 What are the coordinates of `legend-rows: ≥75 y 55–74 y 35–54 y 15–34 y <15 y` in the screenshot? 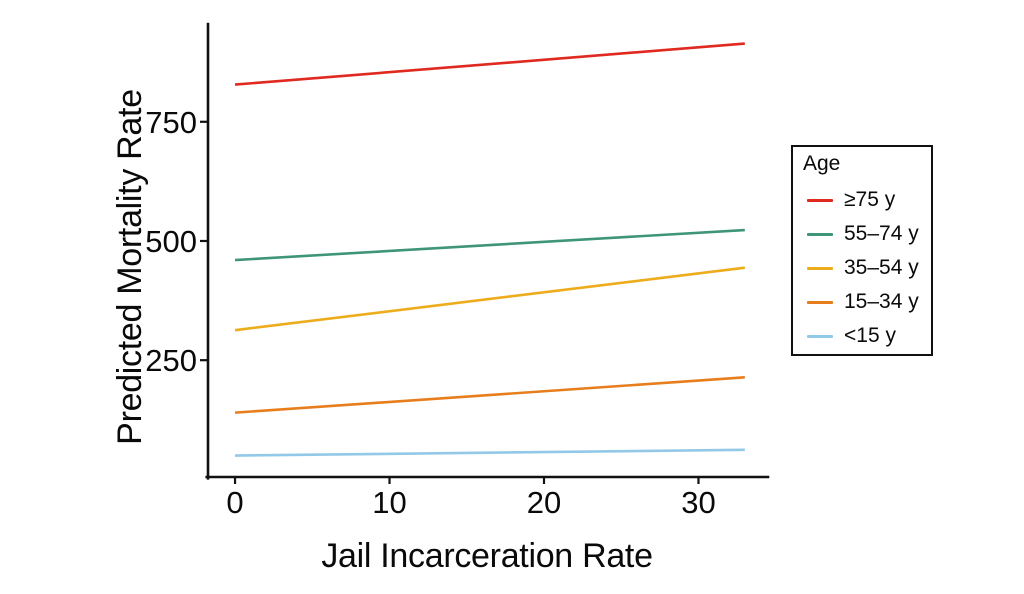 It's located at (862, 268).